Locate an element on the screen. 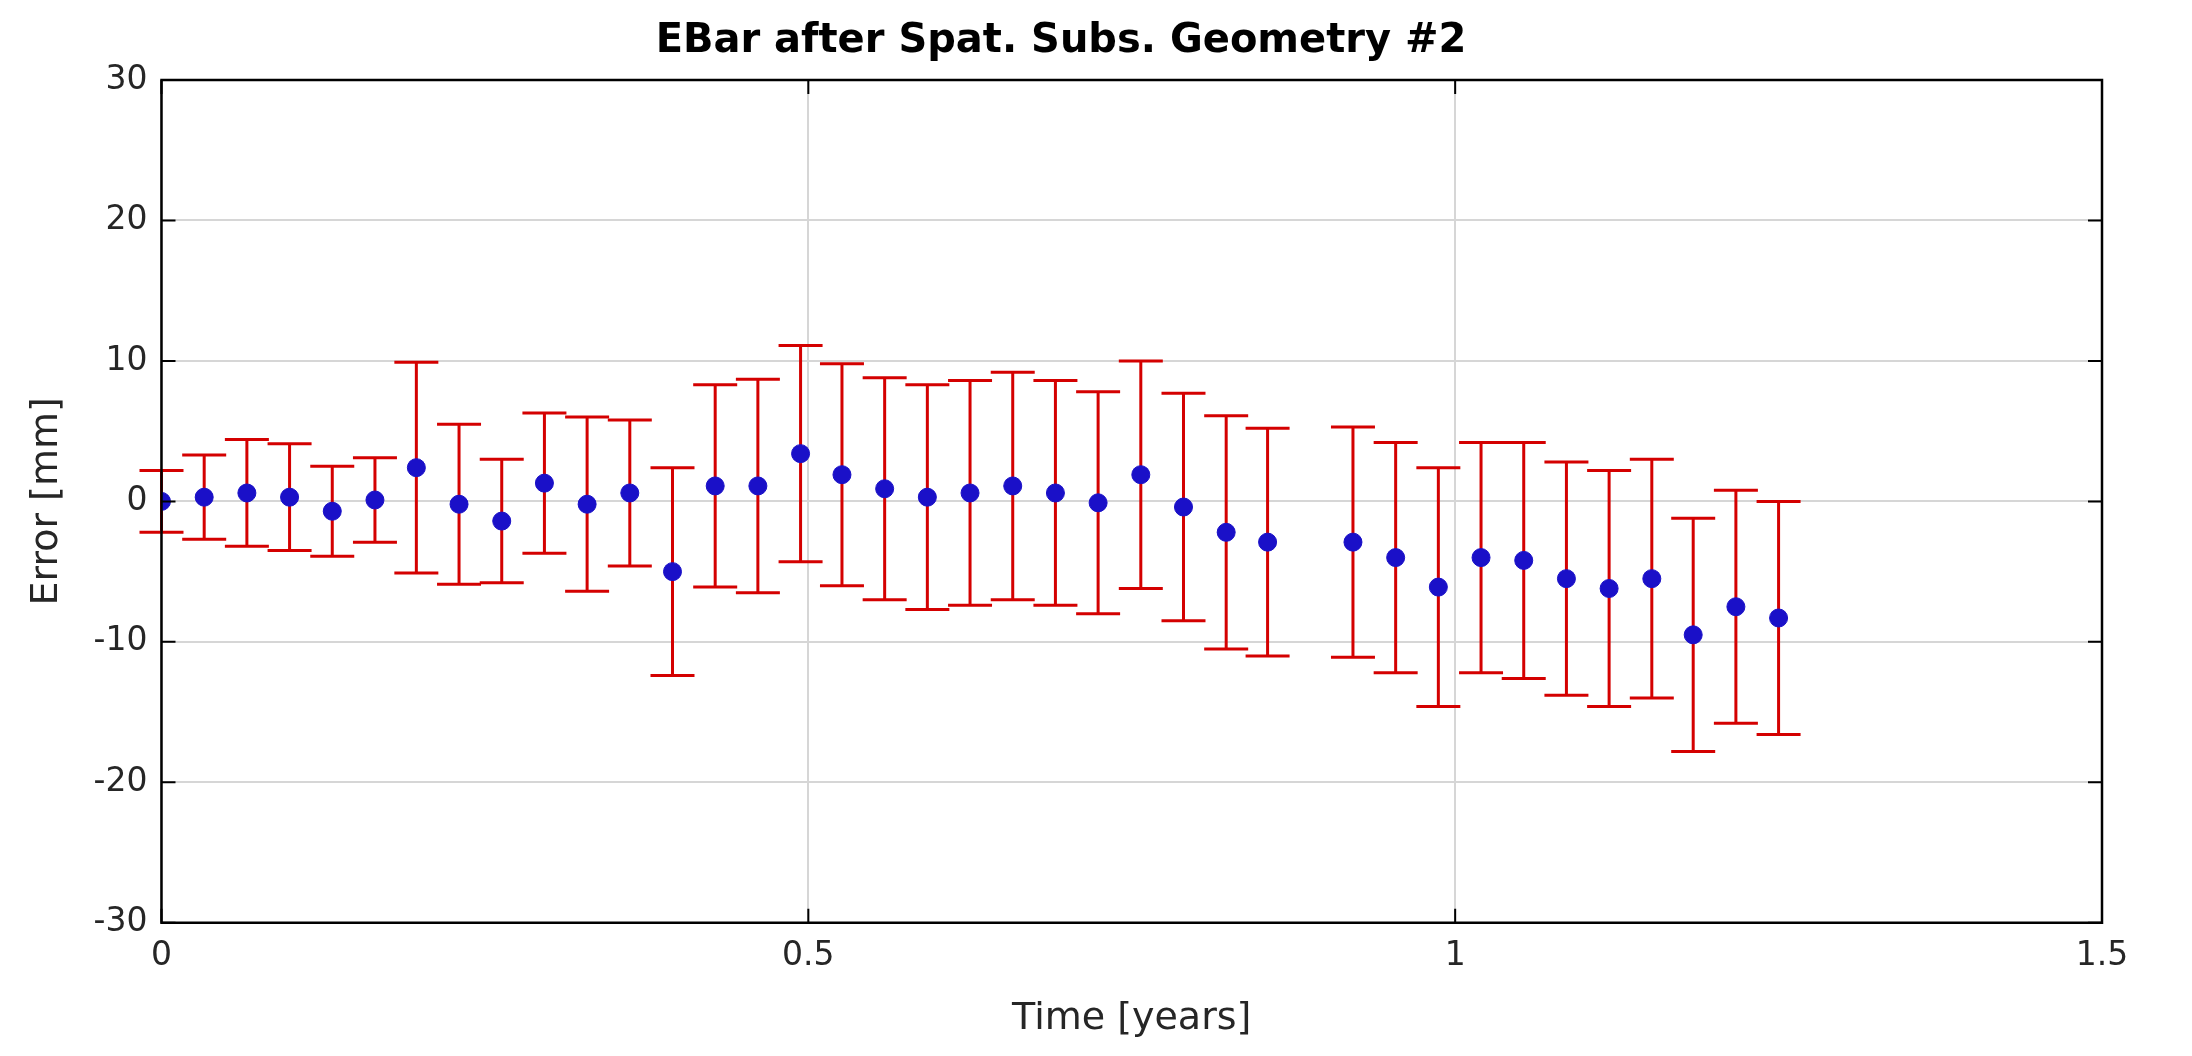 Image resolution: width=2192 pixels, height=1056 pixels. x-tick-label: 1 is located at coordinates (1455, 954).